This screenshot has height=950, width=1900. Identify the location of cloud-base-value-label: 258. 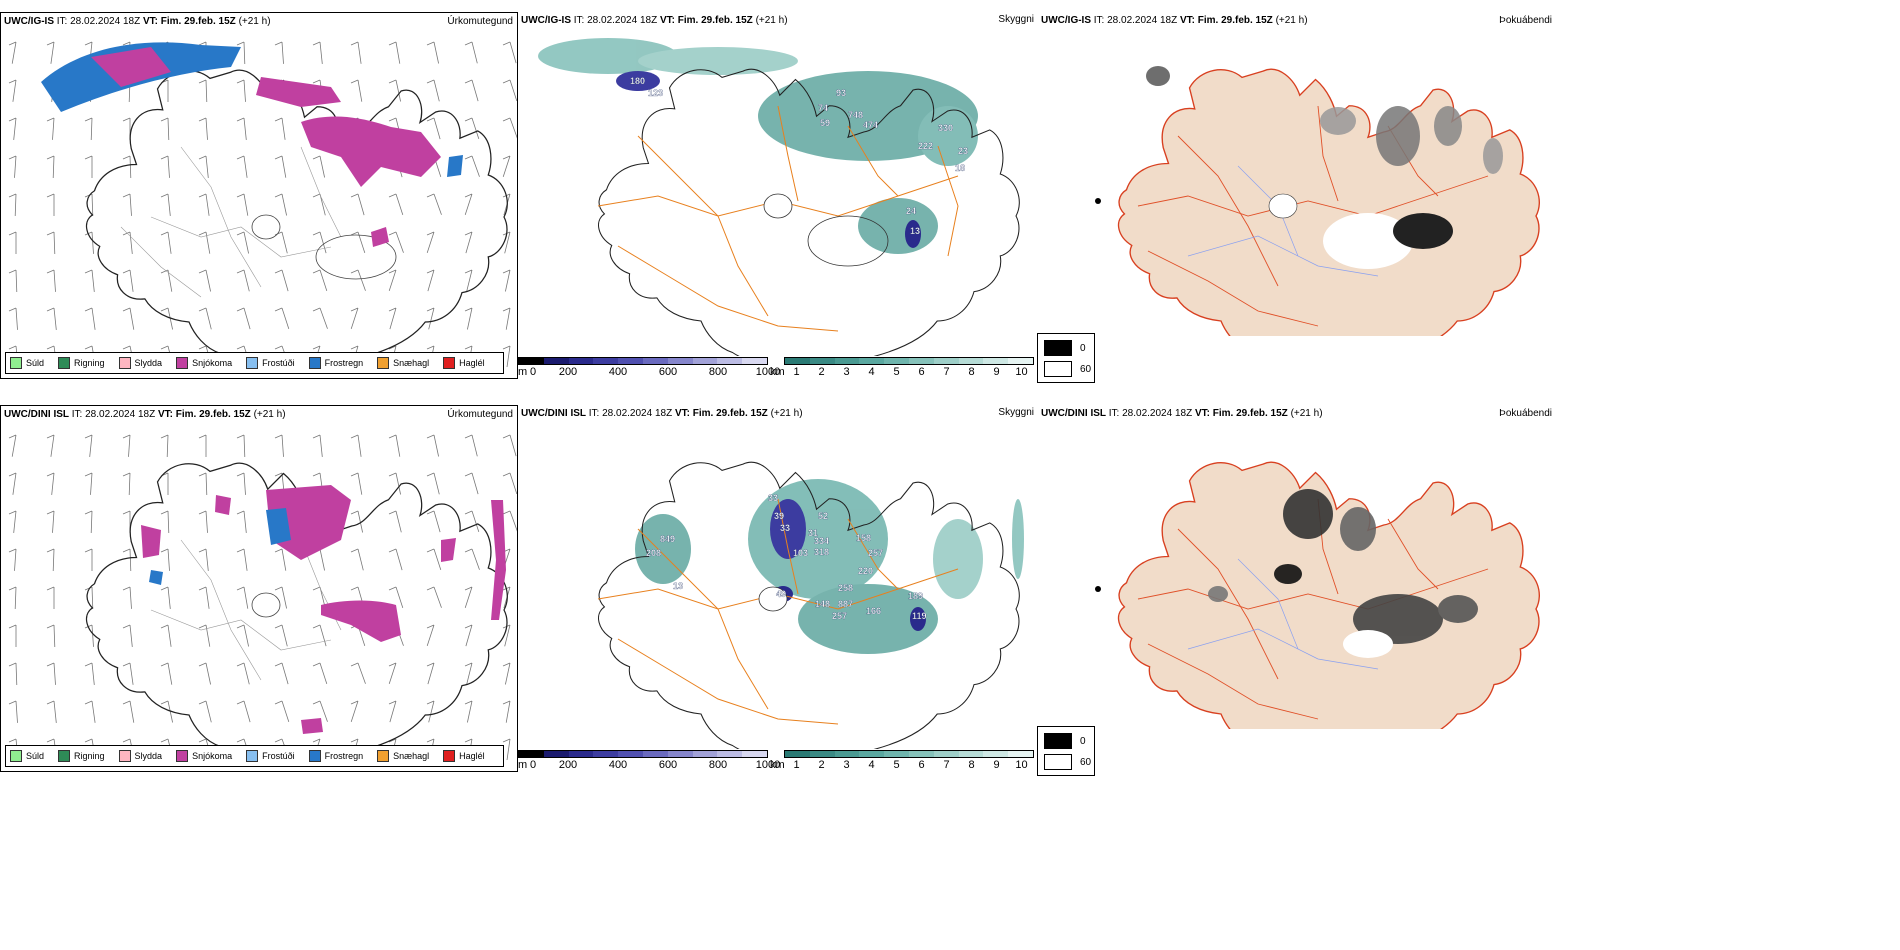
(845, 588).